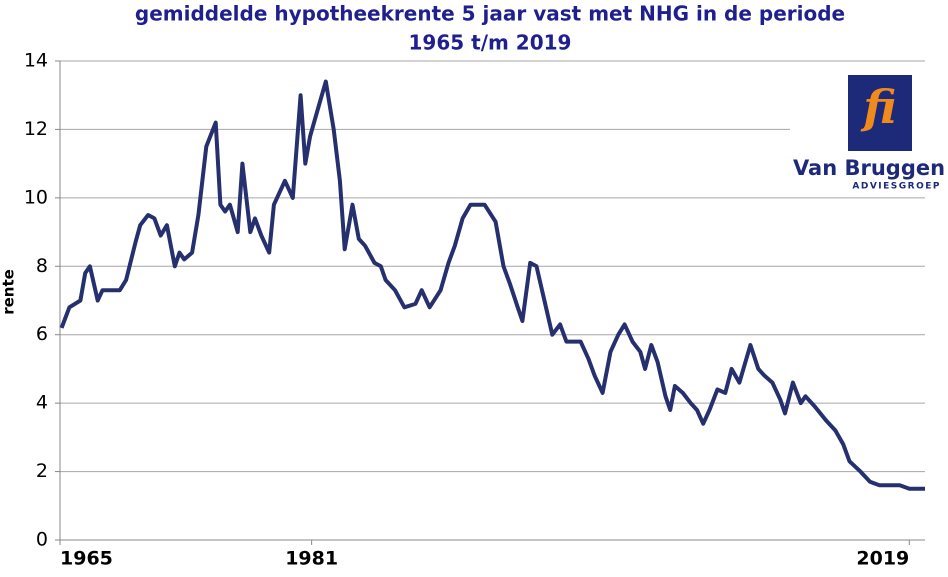 This screenshot has height=577, width=948. I want to click on y-tick-label: 8, so click(42, 266).